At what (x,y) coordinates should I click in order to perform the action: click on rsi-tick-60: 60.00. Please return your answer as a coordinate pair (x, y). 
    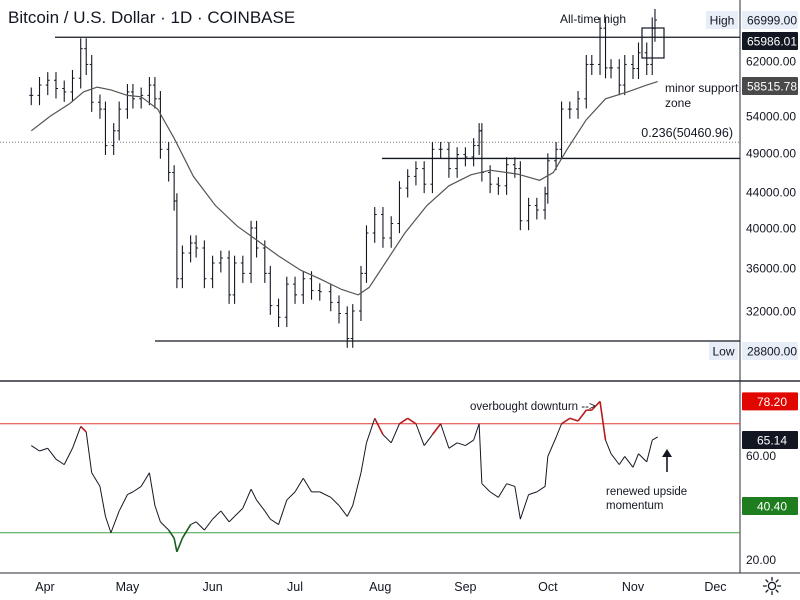
    Looking at the image, I should click on (761, 456).